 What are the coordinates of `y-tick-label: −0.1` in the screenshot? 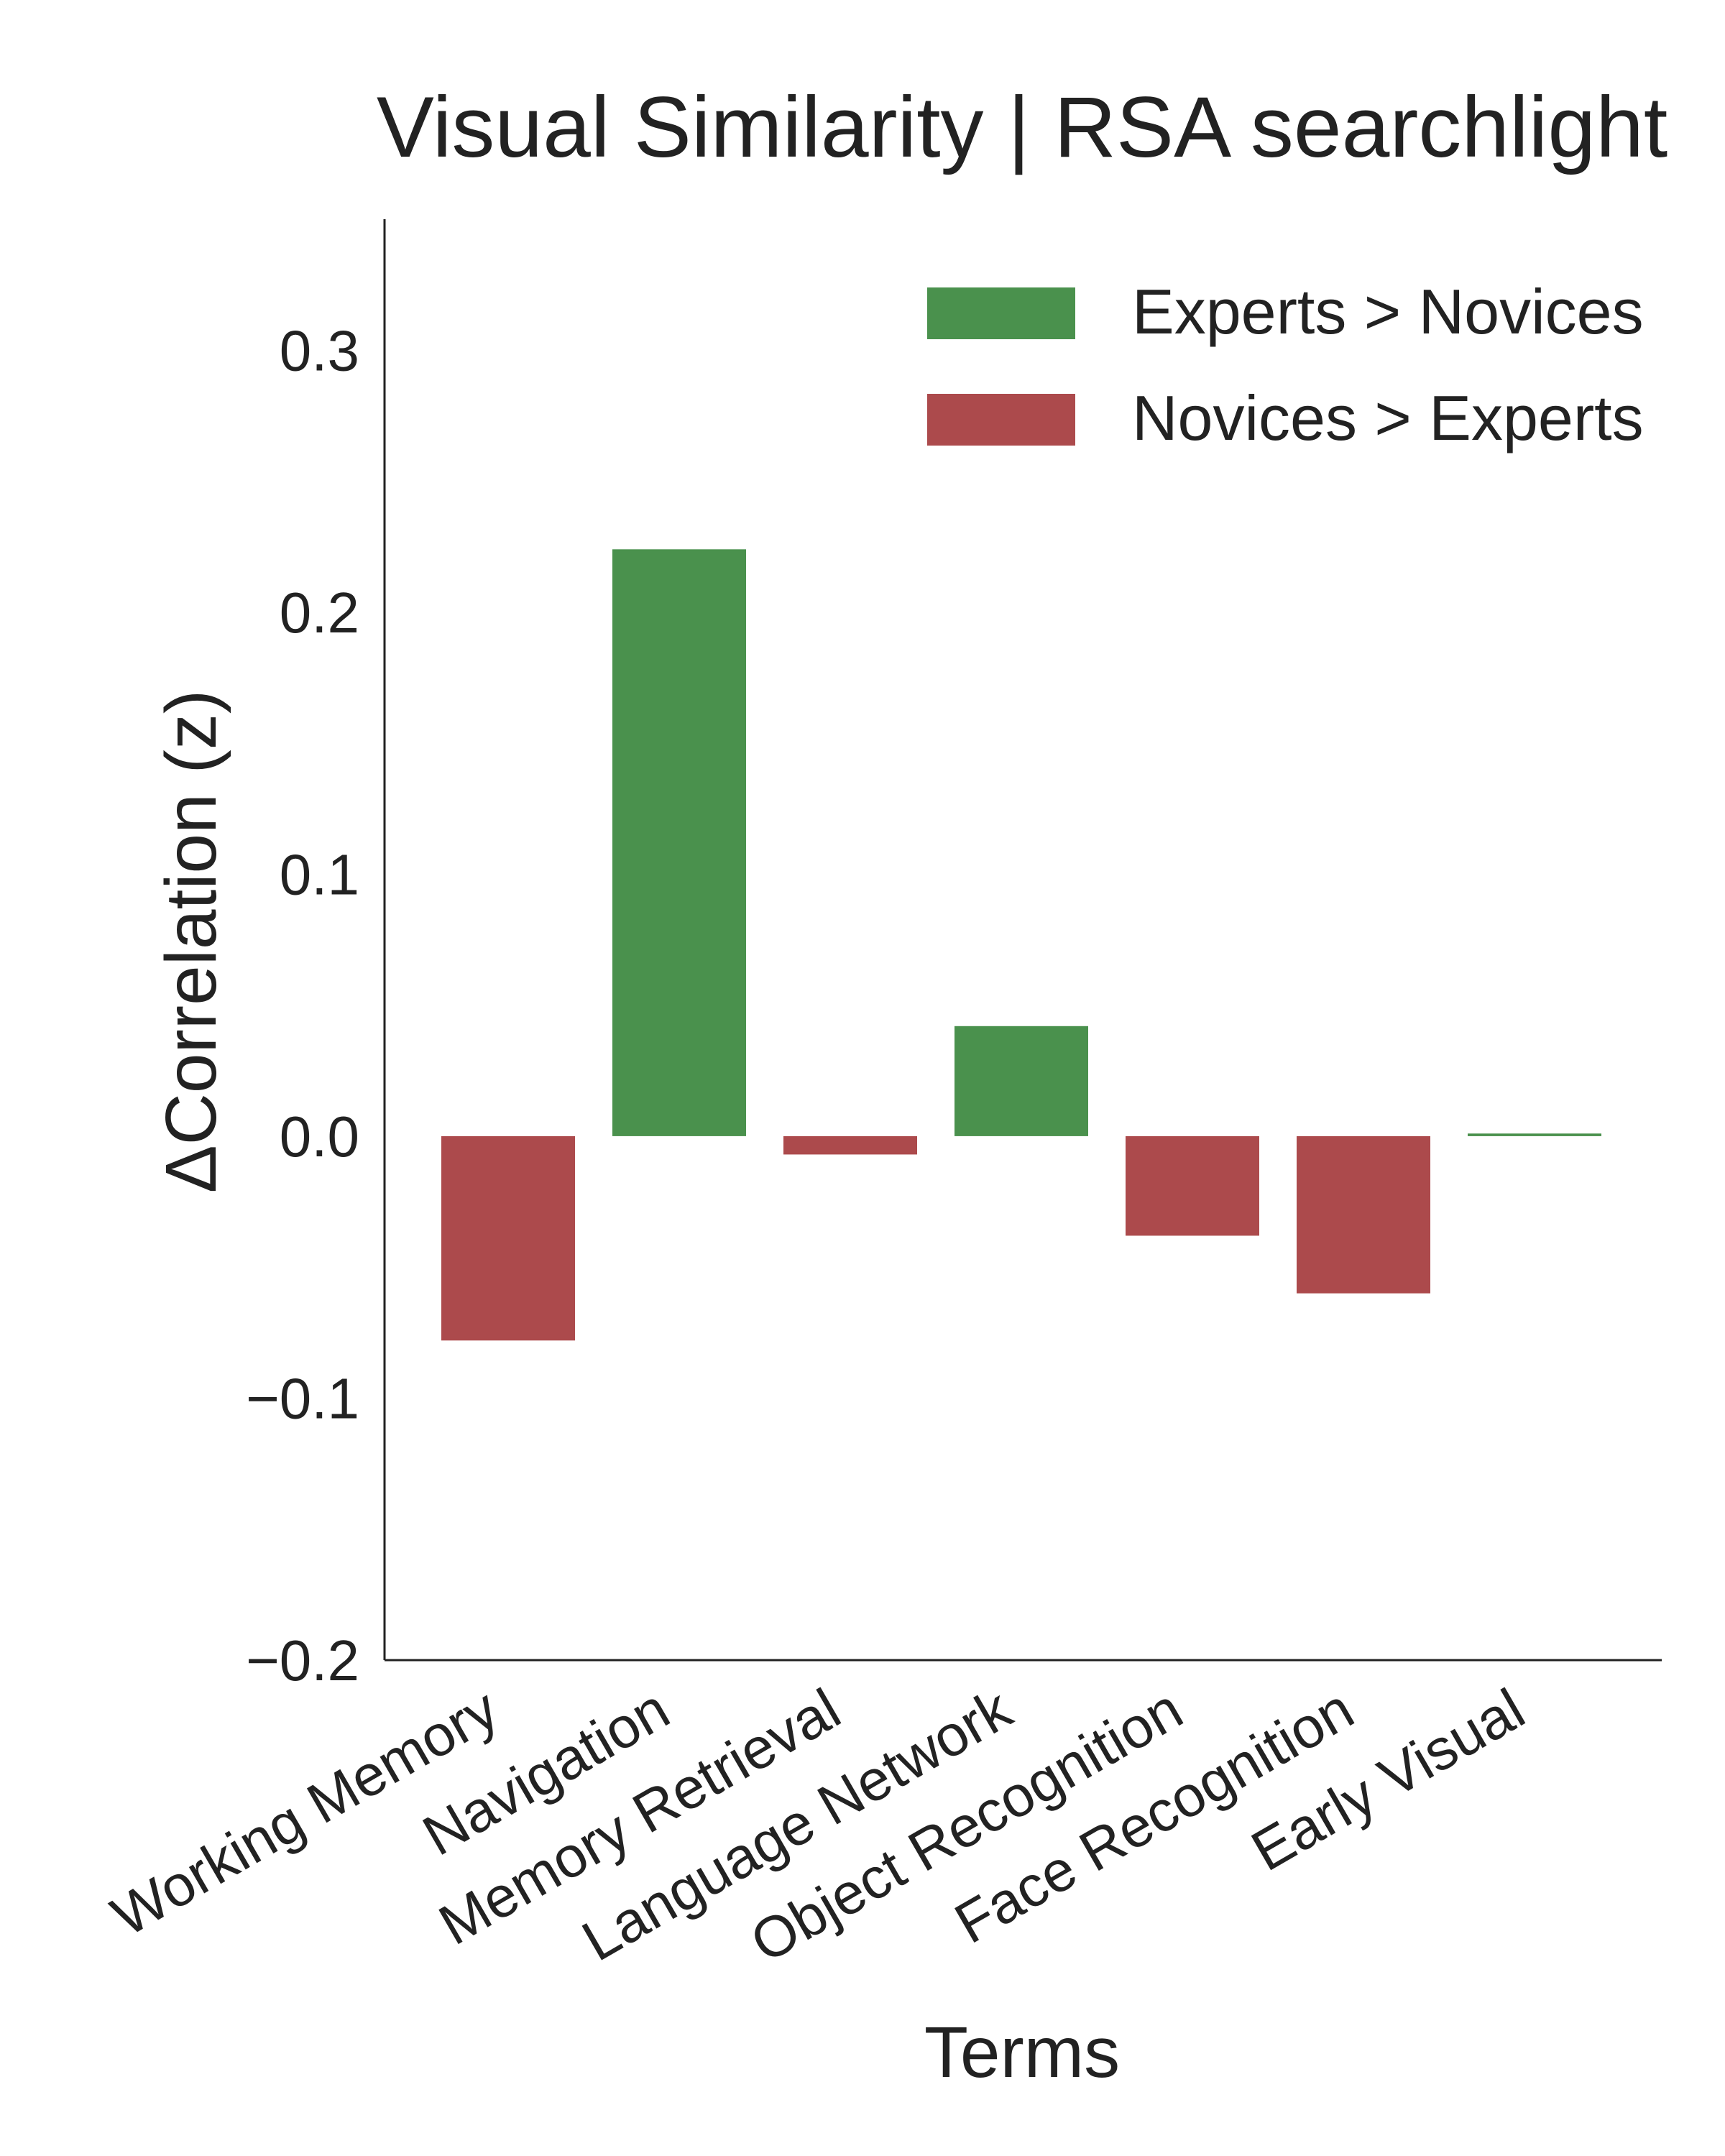 It's located at (302, 1398).